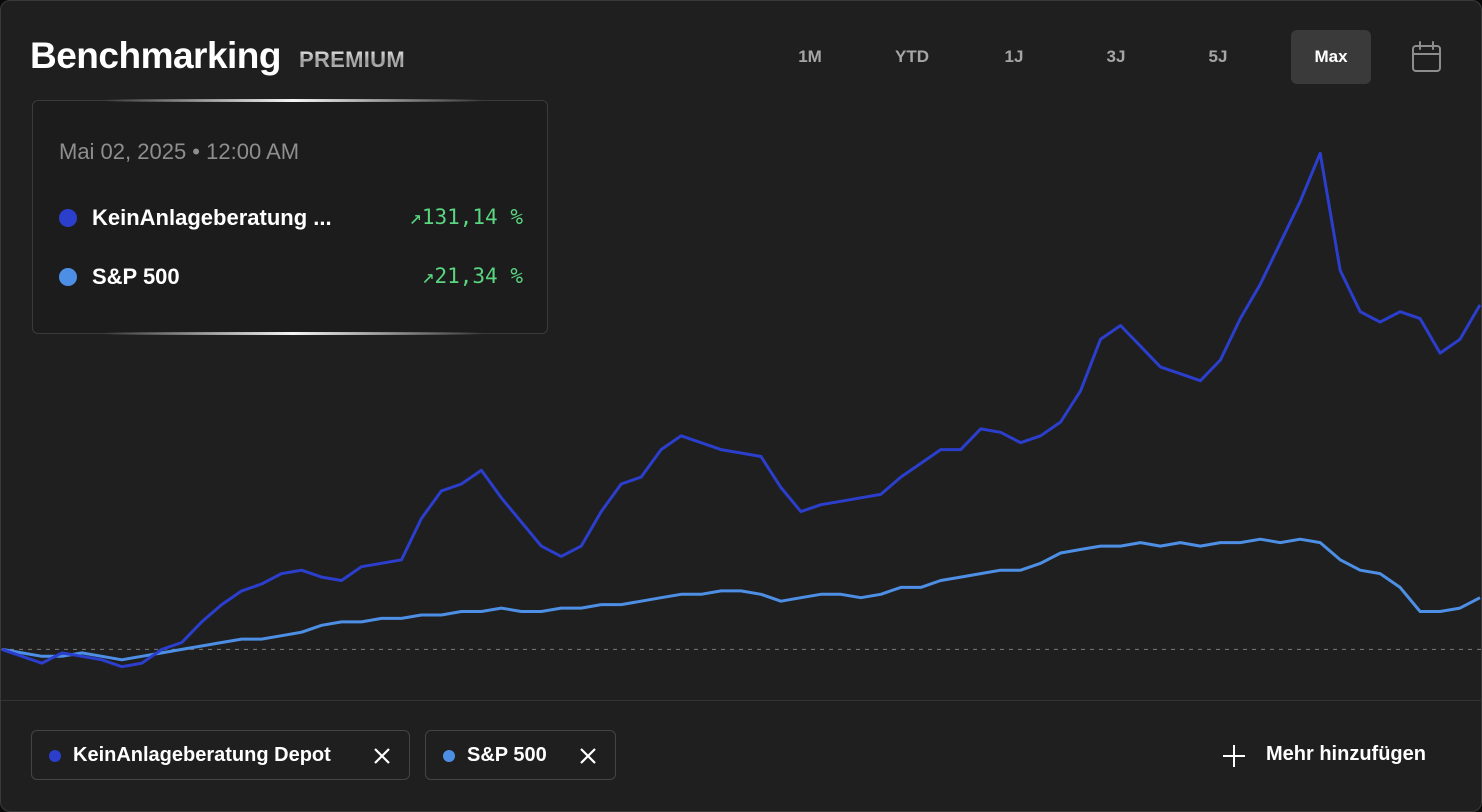 This screenshot has height=812, width=1482. I want to click on legend-chip-depot: KeinAnlageberatung Depot, so click(220, 755).